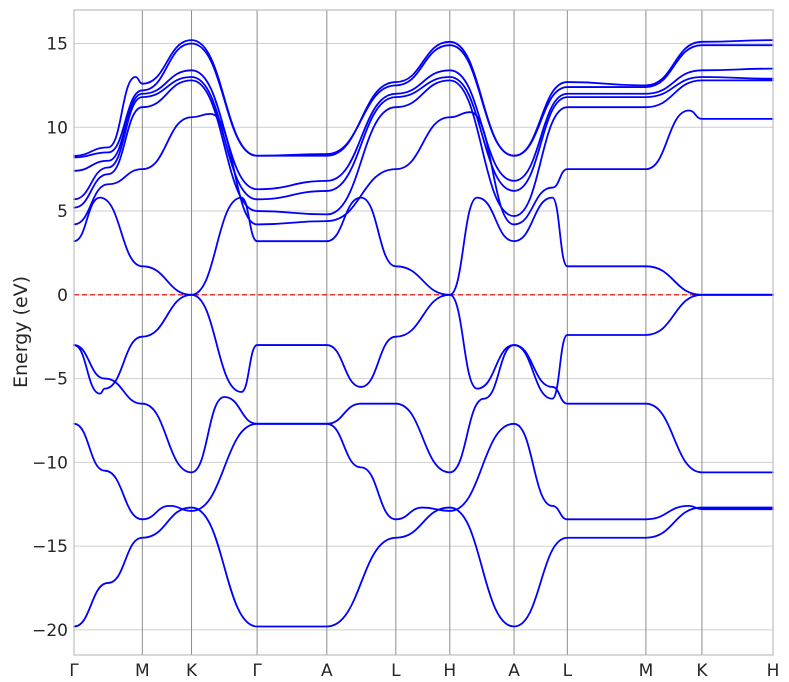 The image size is (789, 682). Describe the element at coordinates (568, 671) in the screenshot. I see `x-tick-label-8: L` at that location.